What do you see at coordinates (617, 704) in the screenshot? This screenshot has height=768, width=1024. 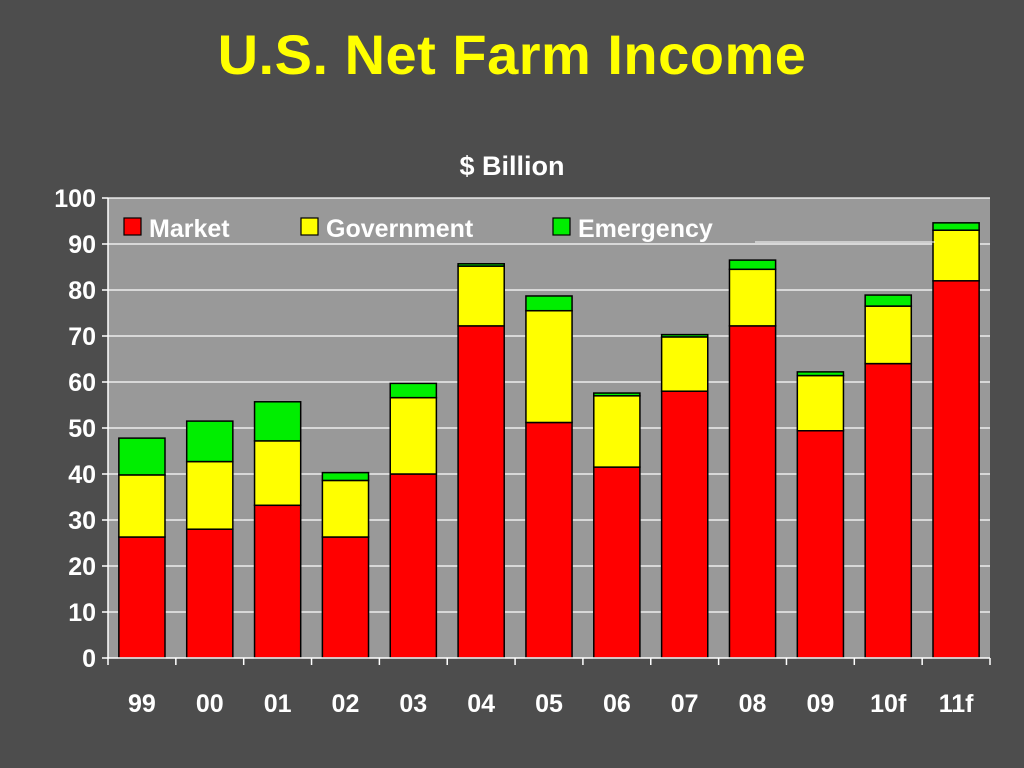 I see `x-tick-label: 06` at bounding box center [617, 704].